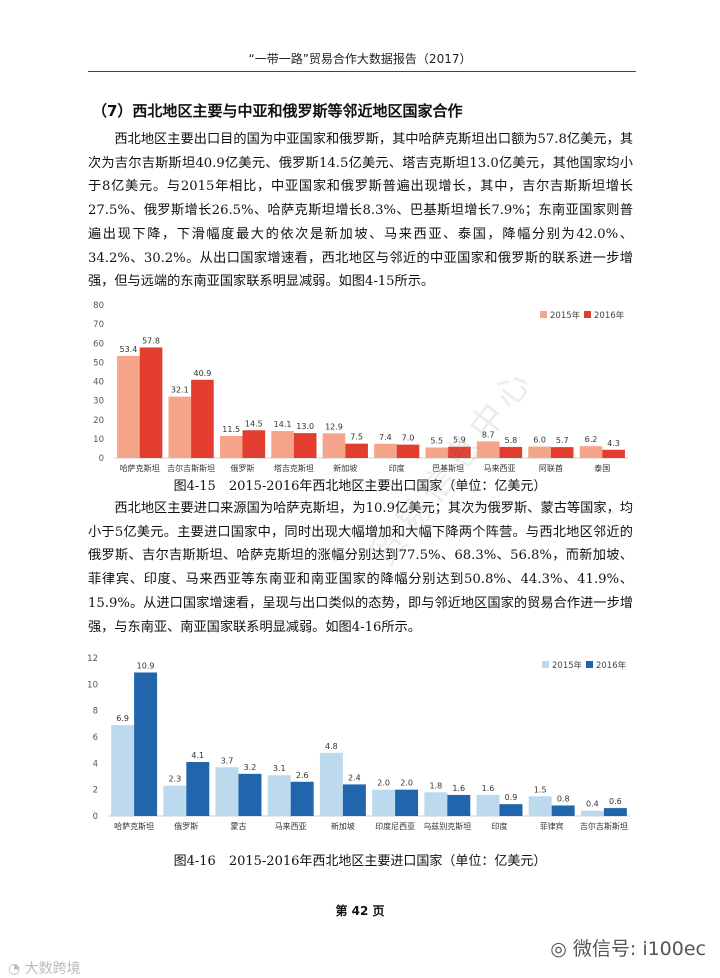 Image resolution: width=720 pixels, height=978 pixels. Describe the element at coordinates (360, 953) in the screenshot. I see `bottom-overlay: ◔ 大数跨境 ◎ 微信号: i100ec` at that location.